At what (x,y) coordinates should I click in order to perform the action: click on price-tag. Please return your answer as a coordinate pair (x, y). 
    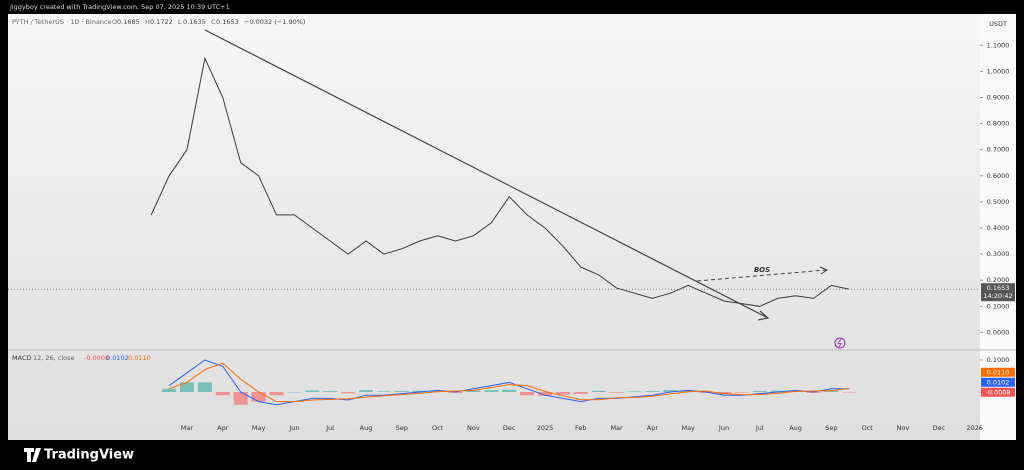
    Looking at the image, I should click on (998, 292).